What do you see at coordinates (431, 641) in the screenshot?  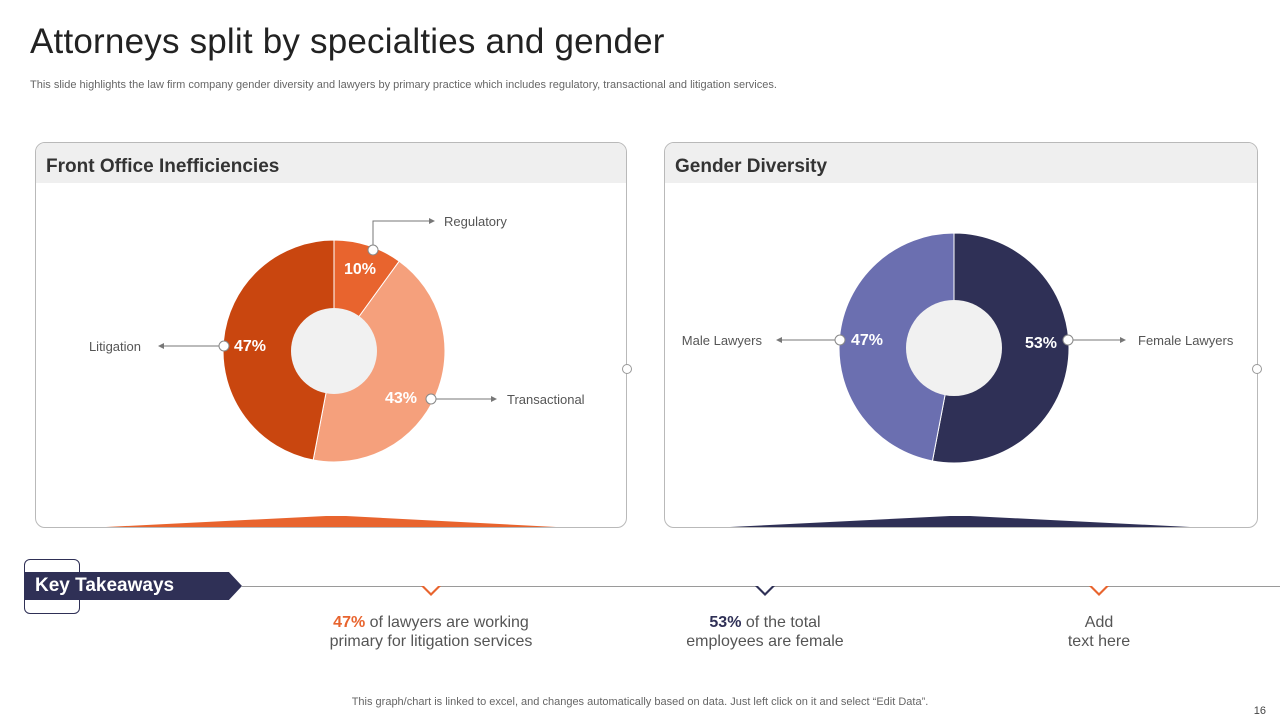 I see `takeaway-text: primary for litigation services` at bounding box center [431, 641].